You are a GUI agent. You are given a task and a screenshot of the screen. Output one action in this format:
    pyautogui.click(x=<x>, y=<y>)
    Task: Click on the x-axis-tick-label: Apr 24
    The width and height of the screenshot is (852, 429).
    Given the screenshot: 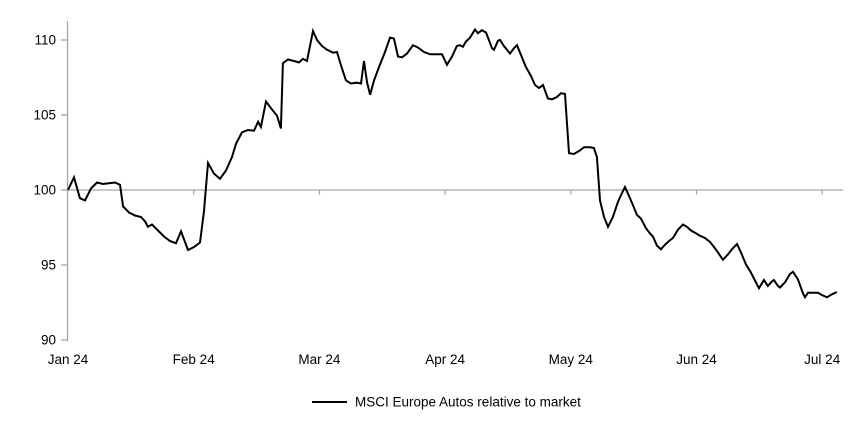 What is the action you would take?
    pyautogui.click(x=445, y=359)
    